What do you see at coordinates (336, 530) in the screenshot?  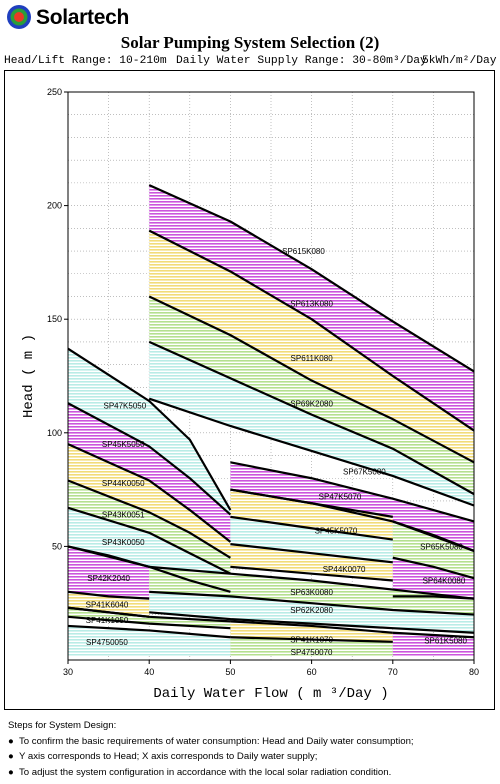 I see `series-label: SP45K5070` at bounding box center [336, 530].